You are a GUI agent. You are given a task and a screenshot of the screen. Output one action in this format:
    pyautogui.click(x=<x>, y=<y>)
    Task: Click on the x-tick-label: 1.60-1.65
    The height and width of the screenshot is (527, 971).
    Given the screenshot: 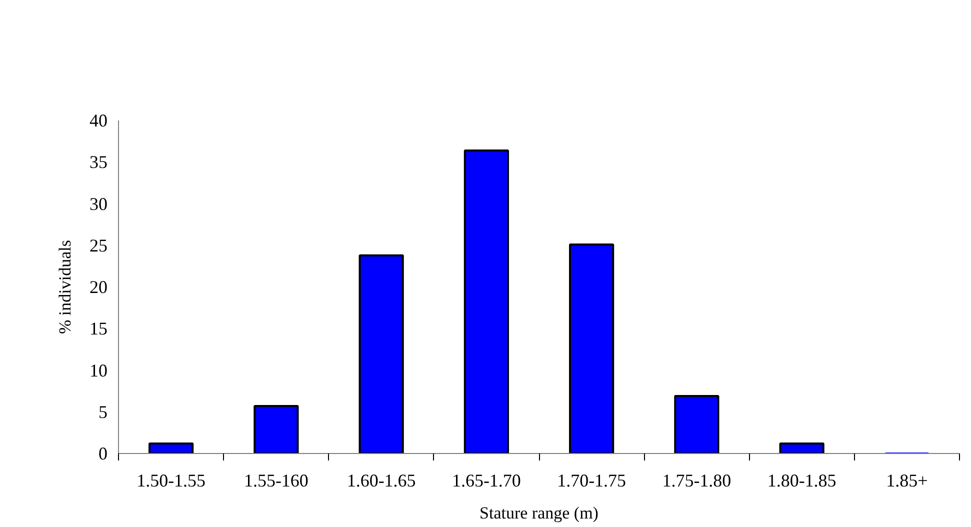 What is the action you would take?
    pyautogui.click(x=381, y=480)
    